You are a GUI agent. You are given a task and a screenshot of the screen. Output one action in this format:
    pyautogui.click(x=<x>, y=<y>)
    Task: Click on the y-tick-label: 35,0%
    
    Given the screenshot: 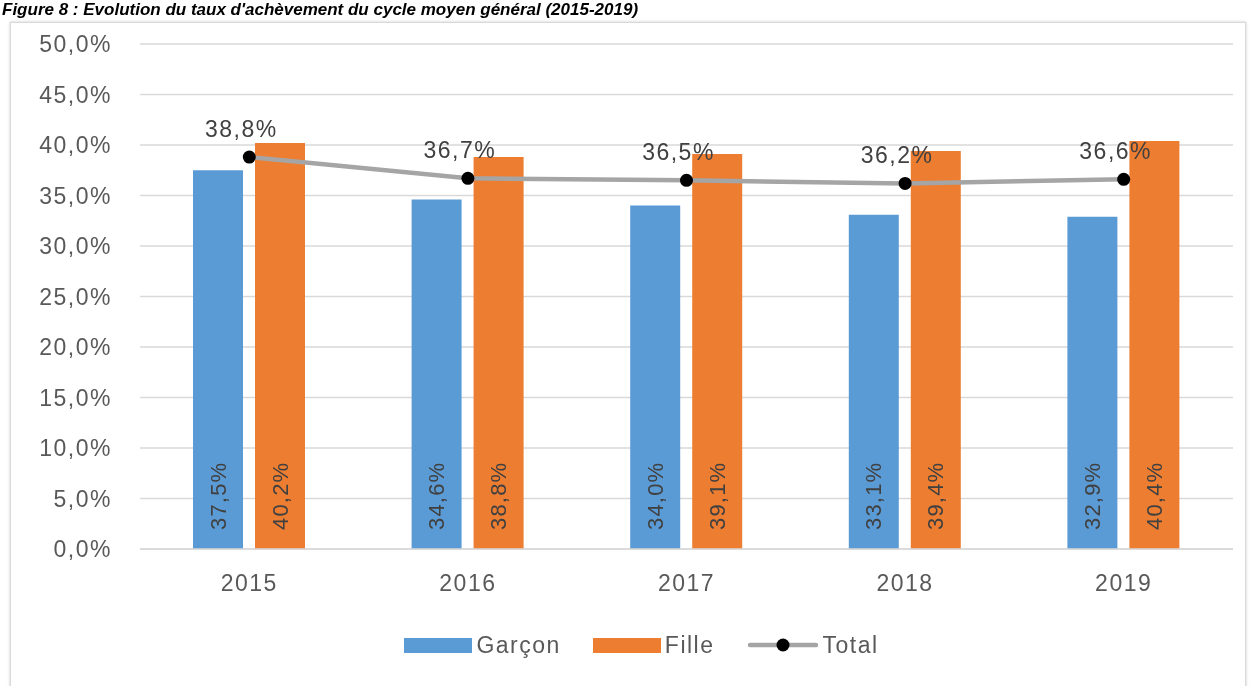 What is the action you would take?
    pyautogui.click(x=75, y=195)
    